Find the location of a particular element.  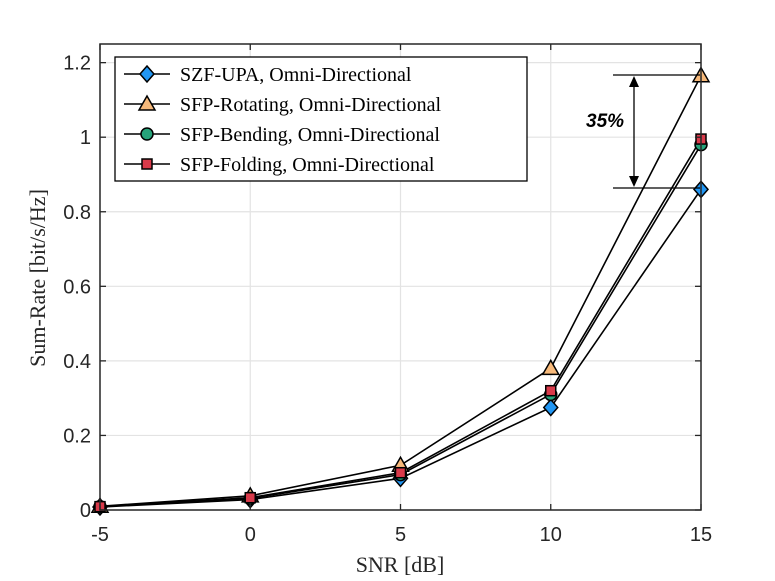

y-tick-label: 1 is located at coordinates (85, 138).